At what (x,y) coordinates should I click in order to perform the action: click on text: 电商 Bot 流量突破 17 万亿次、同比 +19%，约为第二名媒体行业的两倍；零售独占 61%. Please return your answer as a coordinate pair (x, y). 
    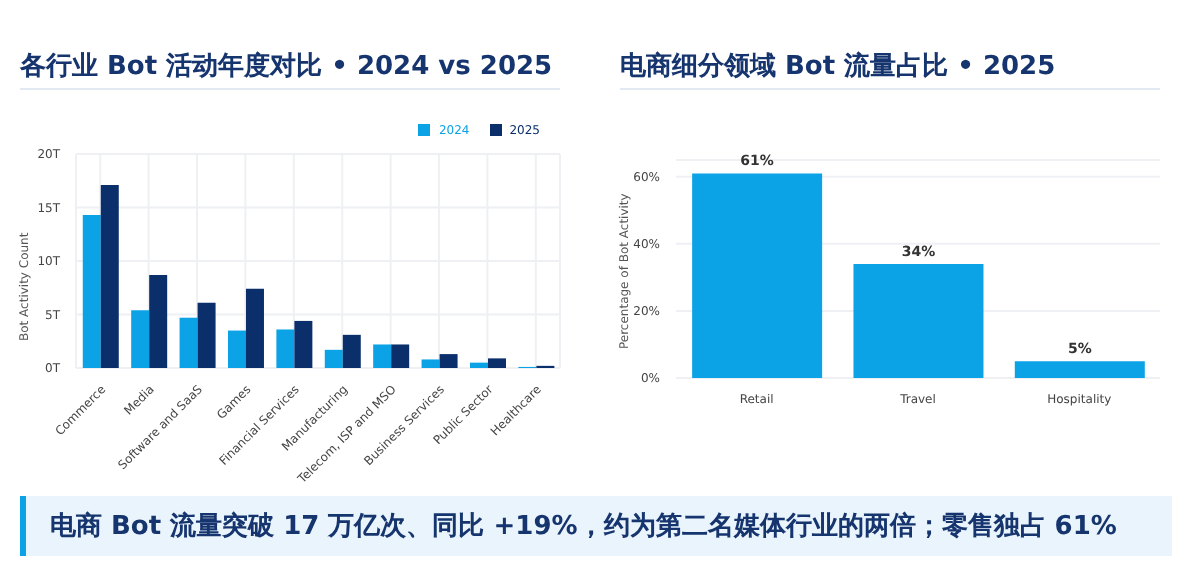
    Looking at the image, I should click on (596, 526).